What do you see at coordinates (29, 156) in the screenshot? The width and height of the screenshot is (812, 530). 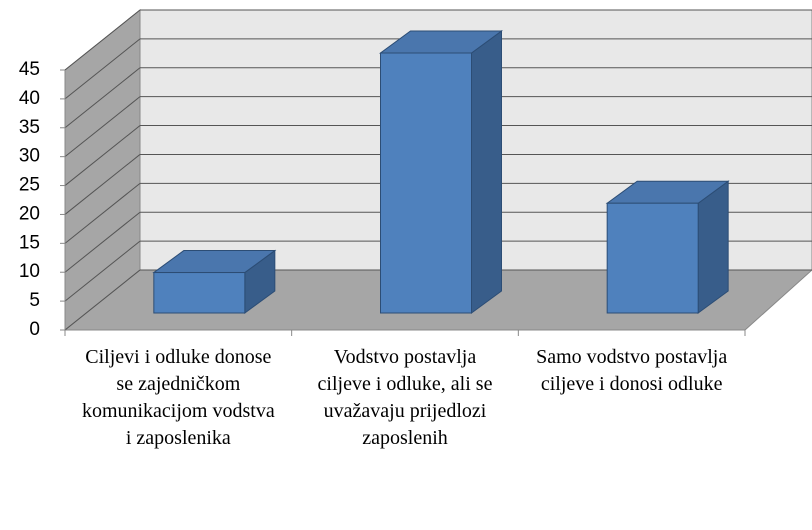 I see `y-tick-label: 30` at bounding box center [29, 156].